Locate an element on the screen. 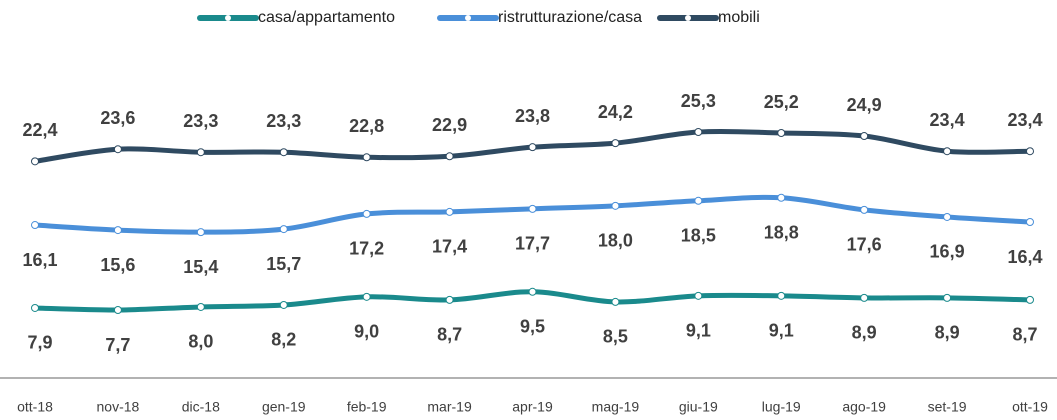  data-label: 22,4 is located at coordinates (39, 130).